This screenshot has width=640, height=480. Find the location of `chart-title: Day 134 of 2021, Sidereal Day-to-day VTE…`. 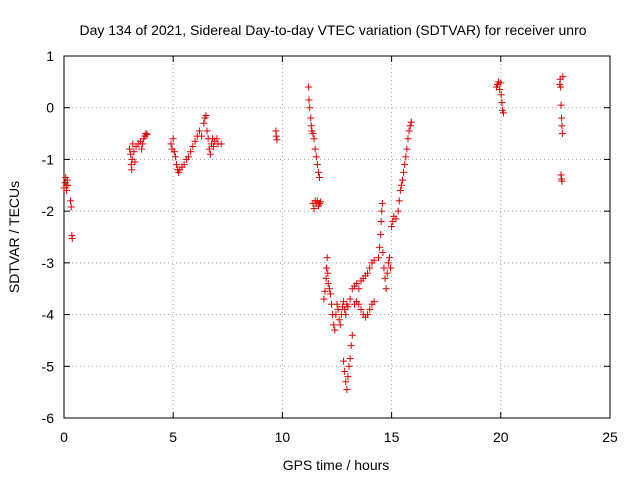

chart-title: Day 134 of 2021, Sidereal Day-to-day VTE… is located at coordinates (332, 30).